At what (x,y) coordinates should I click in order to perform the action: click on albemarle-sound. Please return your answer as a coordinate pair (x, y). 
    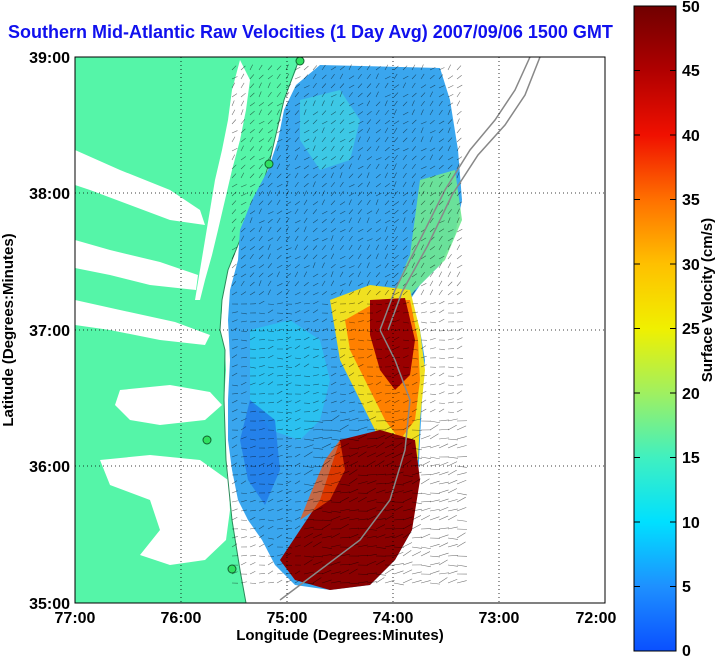
    Looking at the image, I should click on (168, 405).